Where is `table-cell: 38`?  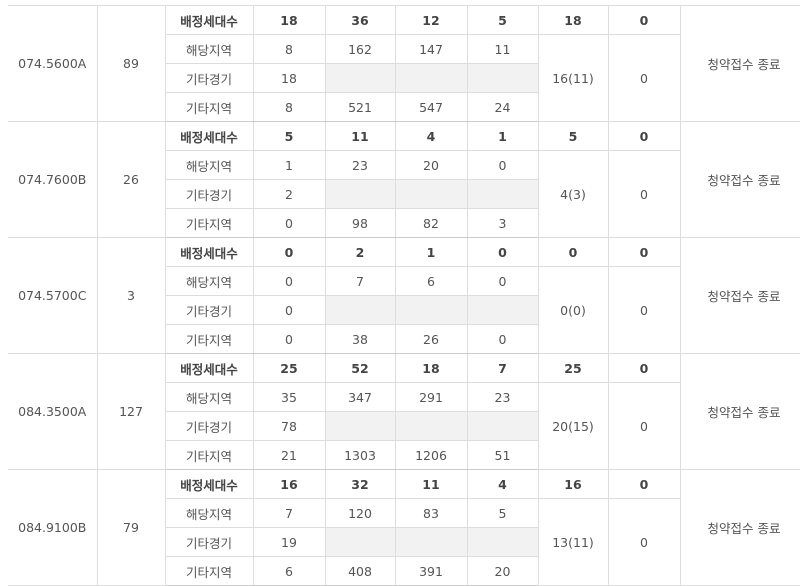 table-cell: 38 is located at coordinates (360, 339).